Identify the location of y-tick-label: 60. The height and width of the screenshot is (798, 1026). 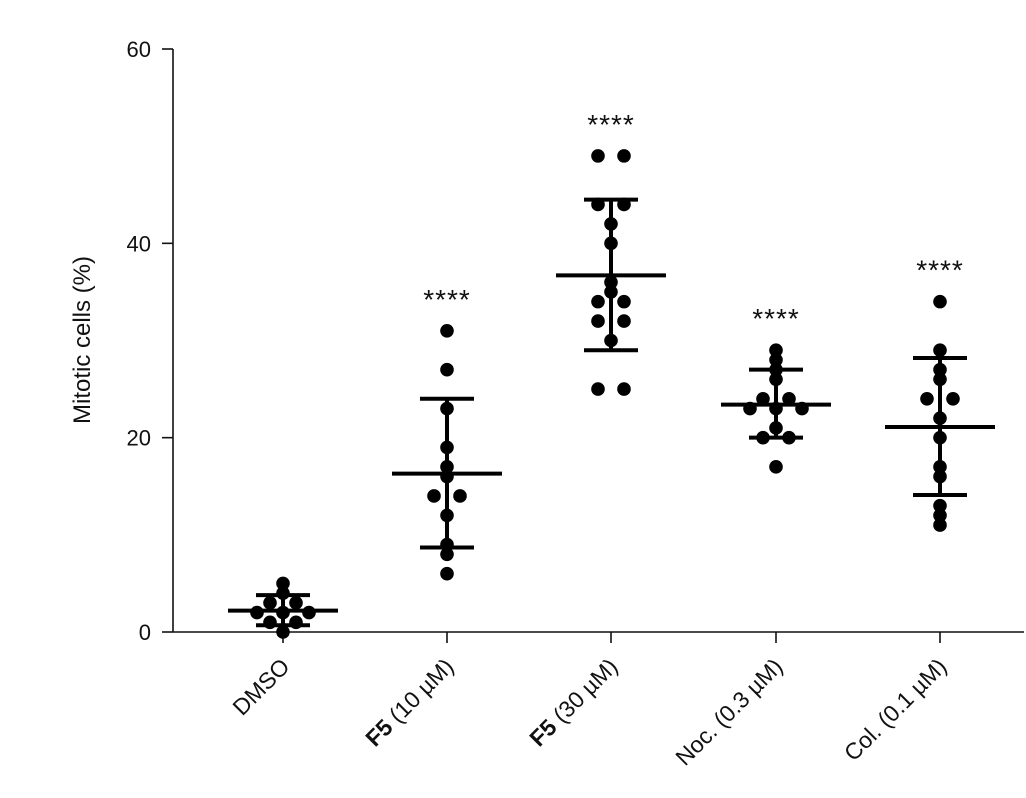
(139, 49).